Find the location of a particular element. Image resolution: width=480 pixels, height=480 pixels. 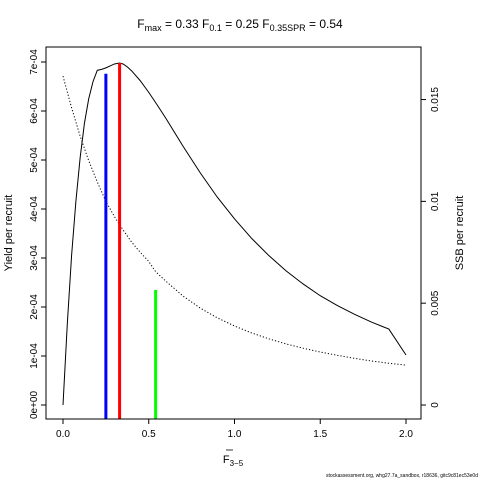

x-tick-label: 0.5 is located at coordinates (149, 434).